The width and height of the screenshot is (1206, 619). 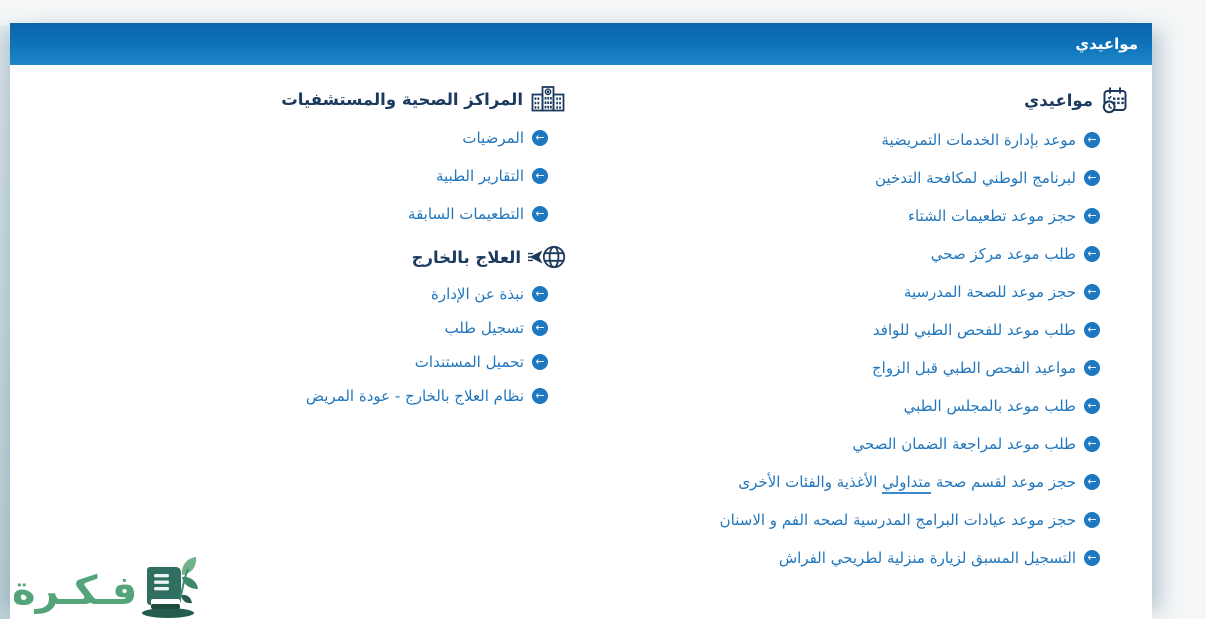 What do you see at coordinates (1115, 100) in the screenshot?
I see `calendar-clock-icon` at bounding box center [1115, 100].